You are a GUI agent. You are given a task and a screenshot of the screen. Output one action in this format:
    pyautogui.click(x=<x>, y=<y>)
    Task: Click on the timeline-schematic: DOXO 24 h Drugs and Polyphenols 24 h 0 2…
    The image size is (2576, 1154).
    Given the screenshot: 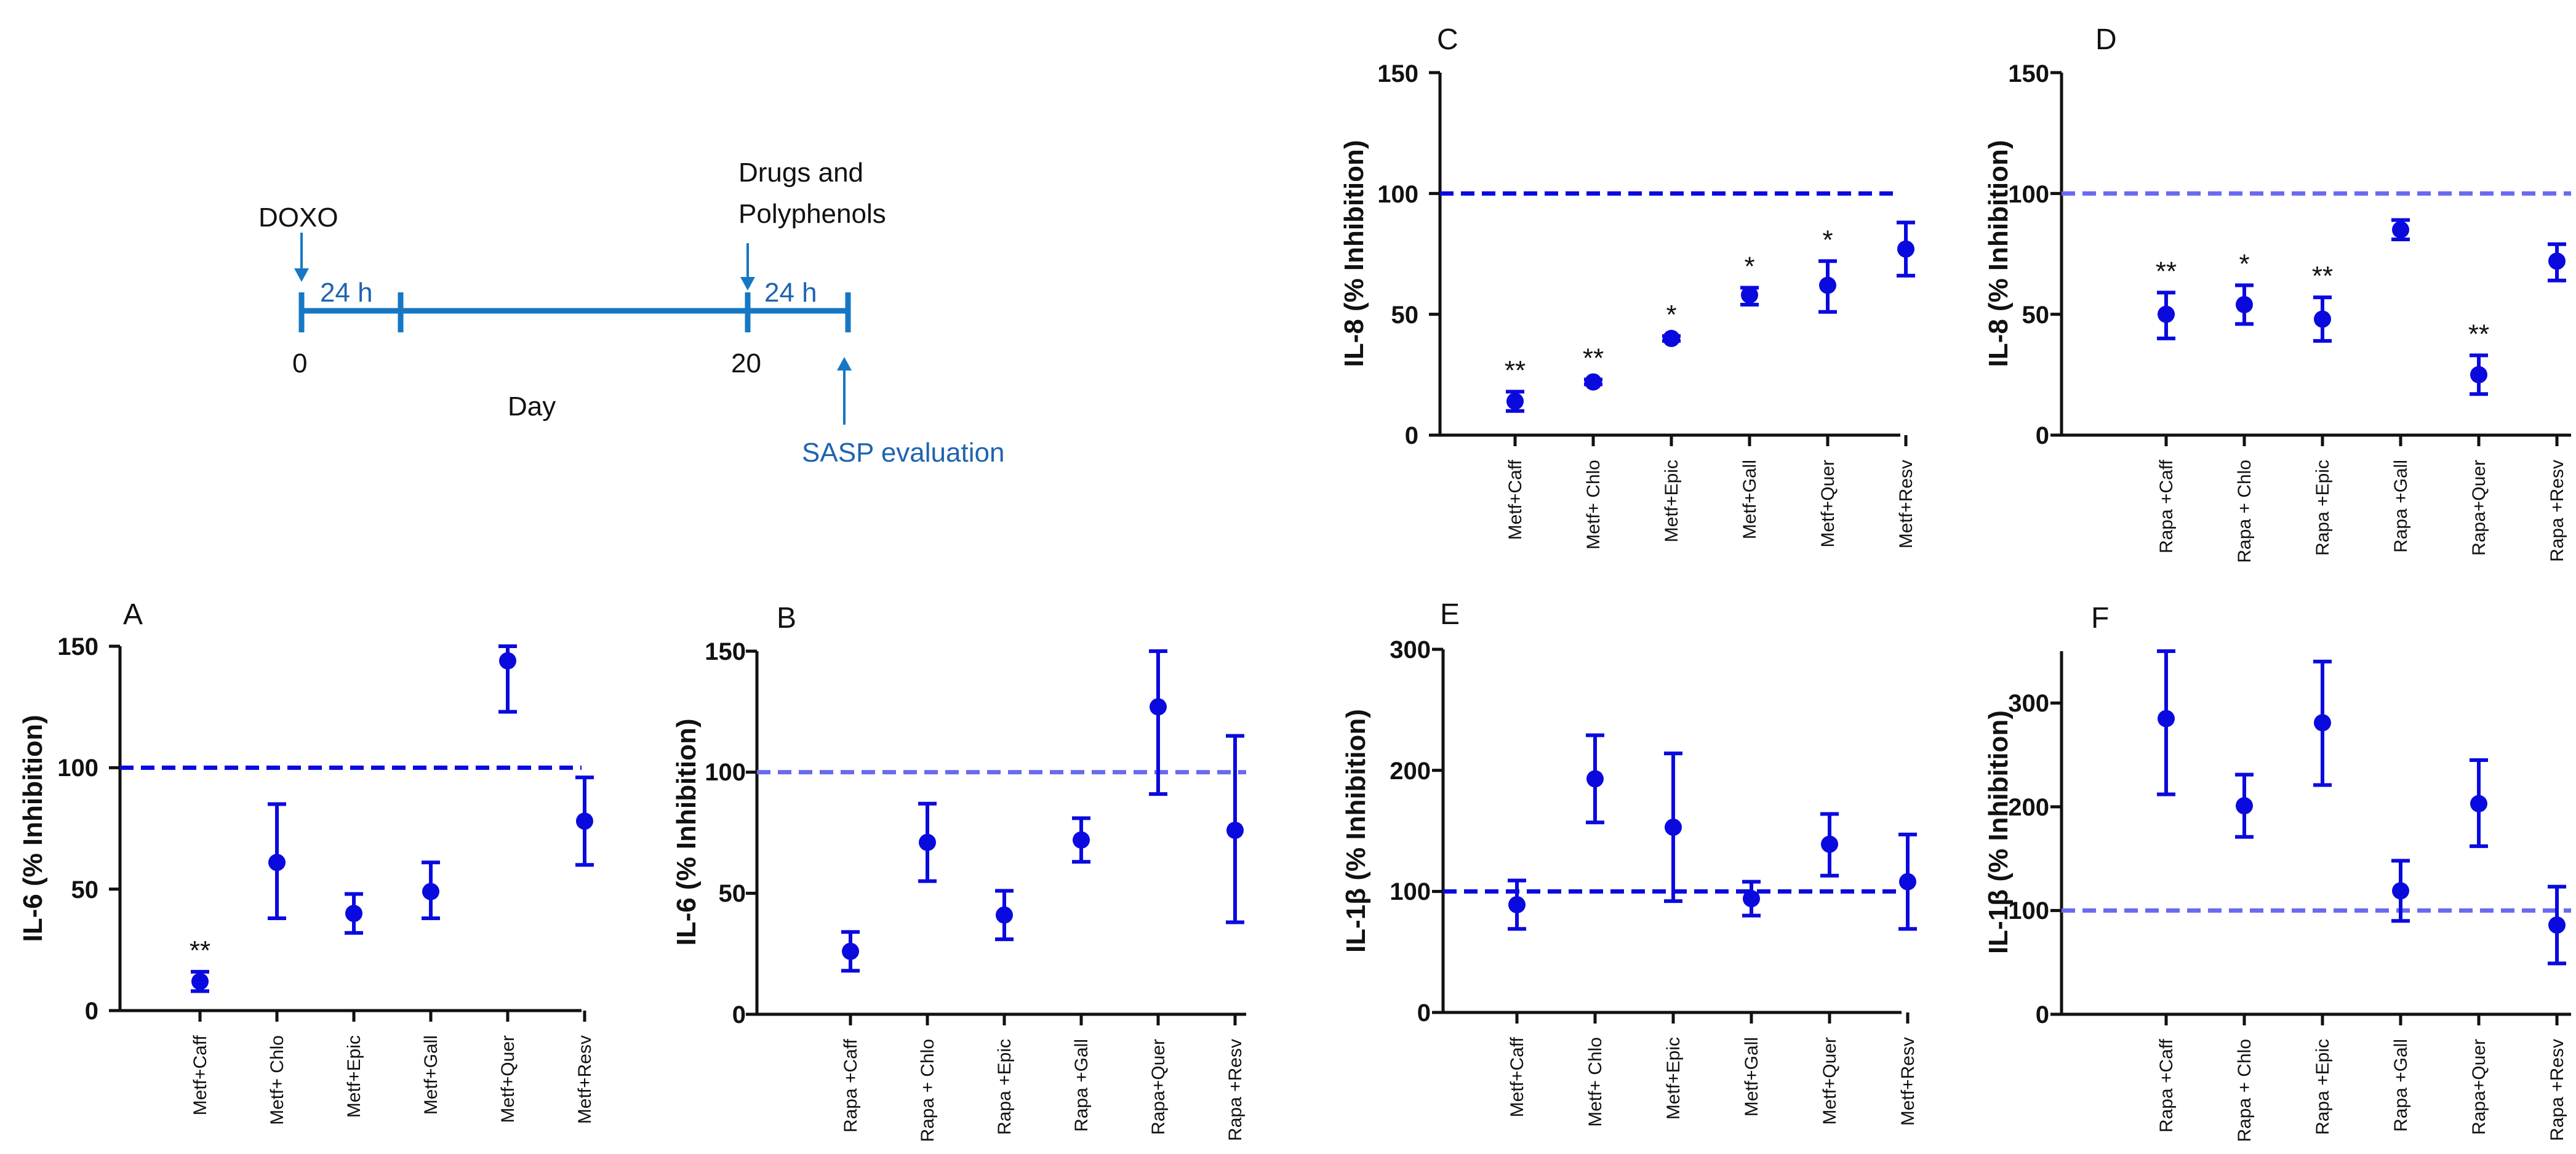 What is the action you would take?
    pyautogui.click(x=631, y=313)
    